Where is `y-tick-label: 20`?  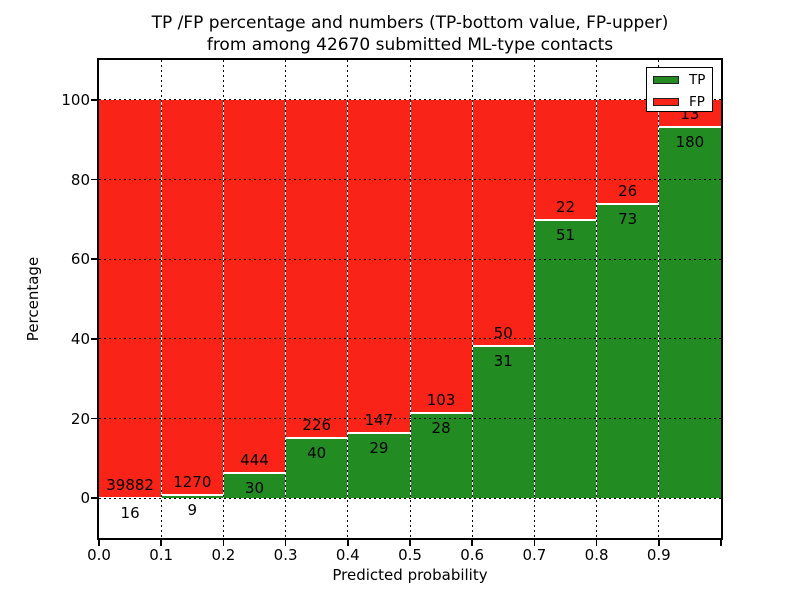
y-tick-label: 20 is located at coordinates (80, 418).